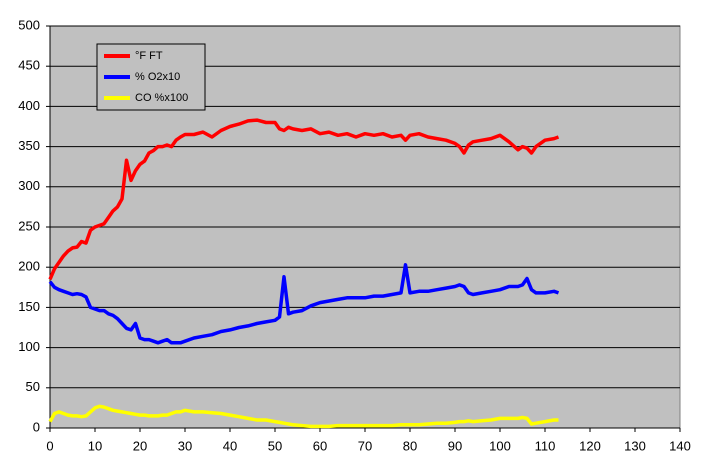  I want to click on y-tick-label: 500, so click(29, 24).